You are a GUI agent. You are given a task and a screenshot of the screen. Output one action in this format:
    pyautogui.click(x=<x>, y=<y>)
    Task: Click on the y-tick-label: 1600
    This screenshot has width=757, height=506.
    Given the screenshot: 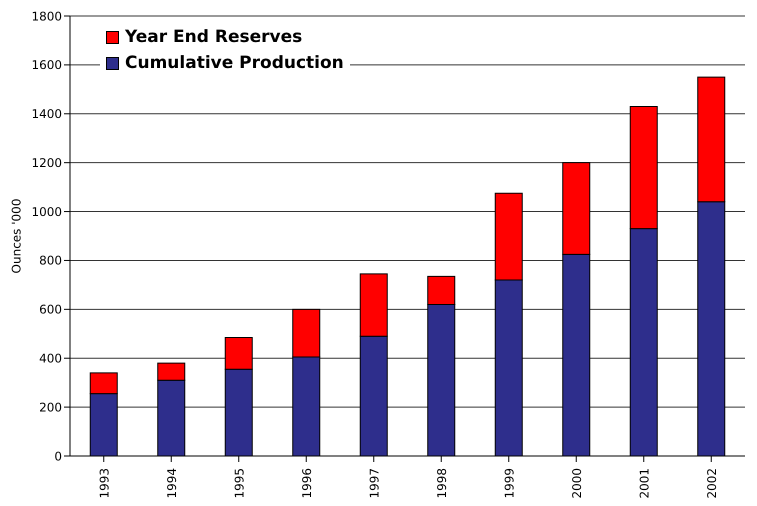 What is the action you would take?
    pyautogui.click(x=46, y=65)
    